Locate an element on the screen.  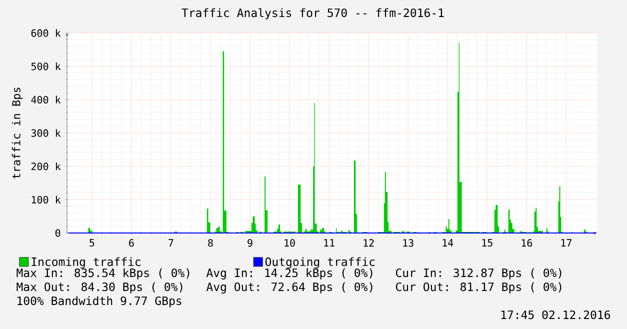
x-tick-label: 14 is located at coordinates (448, 242).